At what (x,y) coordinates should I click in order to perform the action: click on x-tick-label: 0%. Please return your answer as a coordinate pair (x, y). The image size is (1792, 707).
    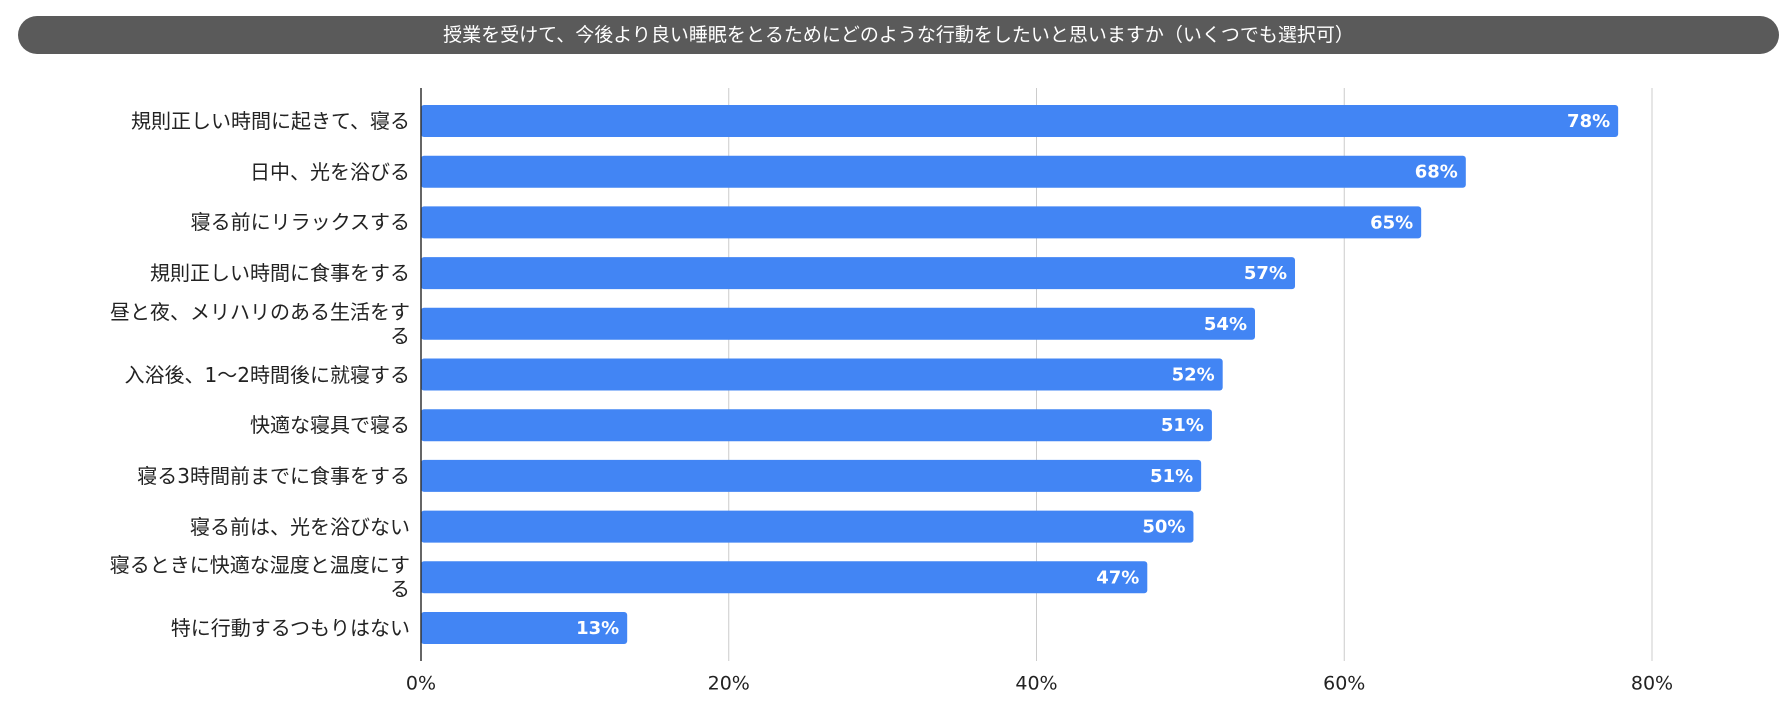
    Looking at the image, I should click on (421, 684).